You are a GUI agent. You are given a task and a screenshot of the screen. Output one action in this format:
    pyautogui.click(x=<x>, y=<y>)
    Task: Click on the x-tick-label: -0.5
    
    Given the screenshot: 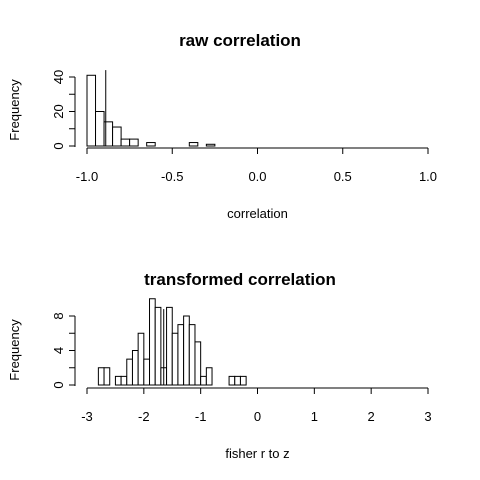 What is the action you would take?
    pyautogui.click(x=172, y=176)
    